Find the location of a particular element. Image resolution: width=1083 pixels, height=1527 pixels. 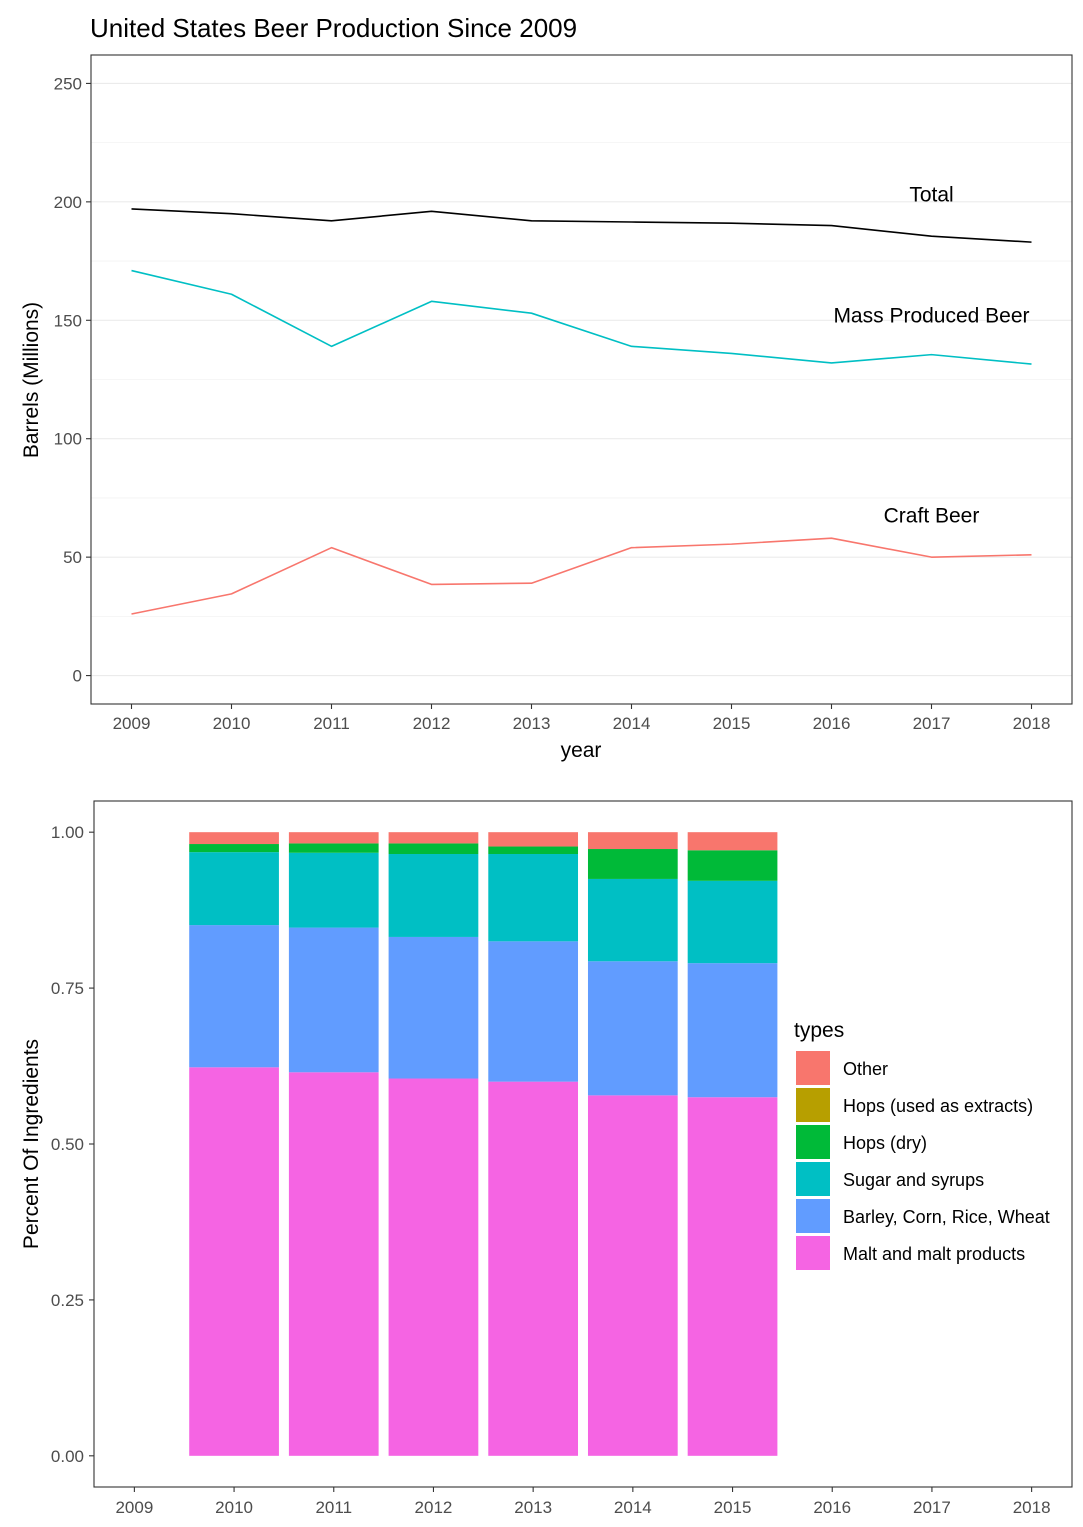

legend-label-malt-and-malt-products: Malt and malt products is located at coordinates (934, 1254).